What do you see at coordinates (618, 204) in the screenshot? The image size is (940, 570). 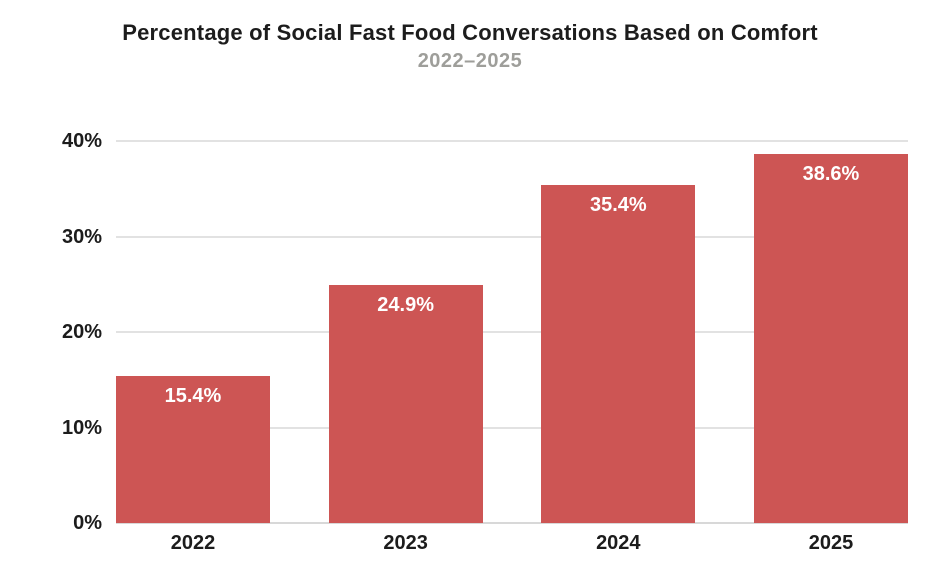 I see `bar-value-label: 35.4%` at bounding box center [618, 204].